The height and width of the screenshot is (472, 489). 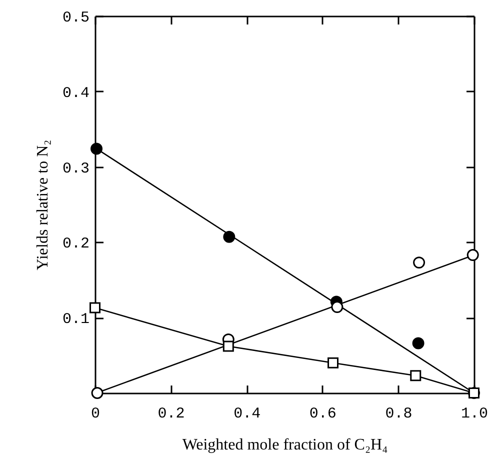 What do you see at coordinates (398, 414) in the screenshot?
I see `x-tick-label: 0.8` at bounding box center [398, 414].